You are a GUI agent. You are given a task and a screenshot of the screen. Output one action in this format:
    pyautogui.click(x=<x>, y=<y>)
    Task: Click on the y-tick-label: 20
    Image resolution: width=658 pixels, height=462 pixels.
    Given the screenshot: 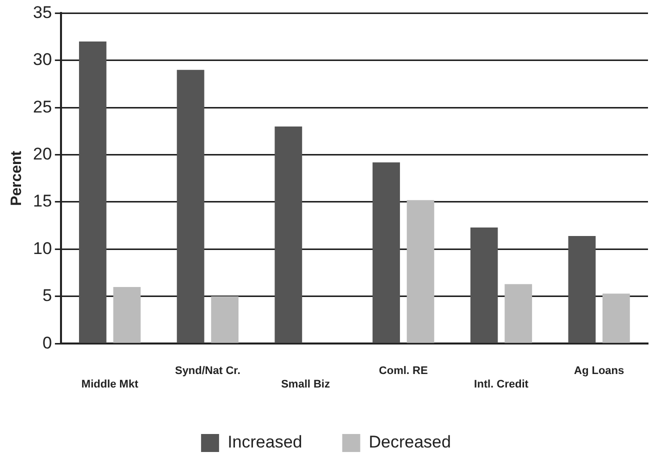 What is the action you would take?
    pyautogui.click(x=42, y=154)
    